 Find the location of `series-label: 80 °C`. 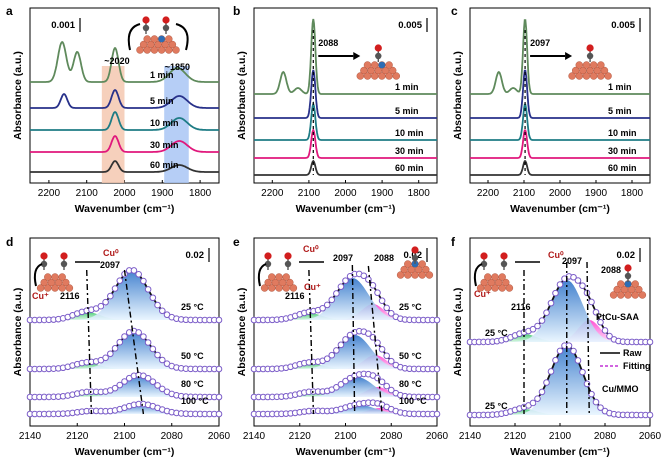

series-label: 80 °C is located at coordinates (192, 384).